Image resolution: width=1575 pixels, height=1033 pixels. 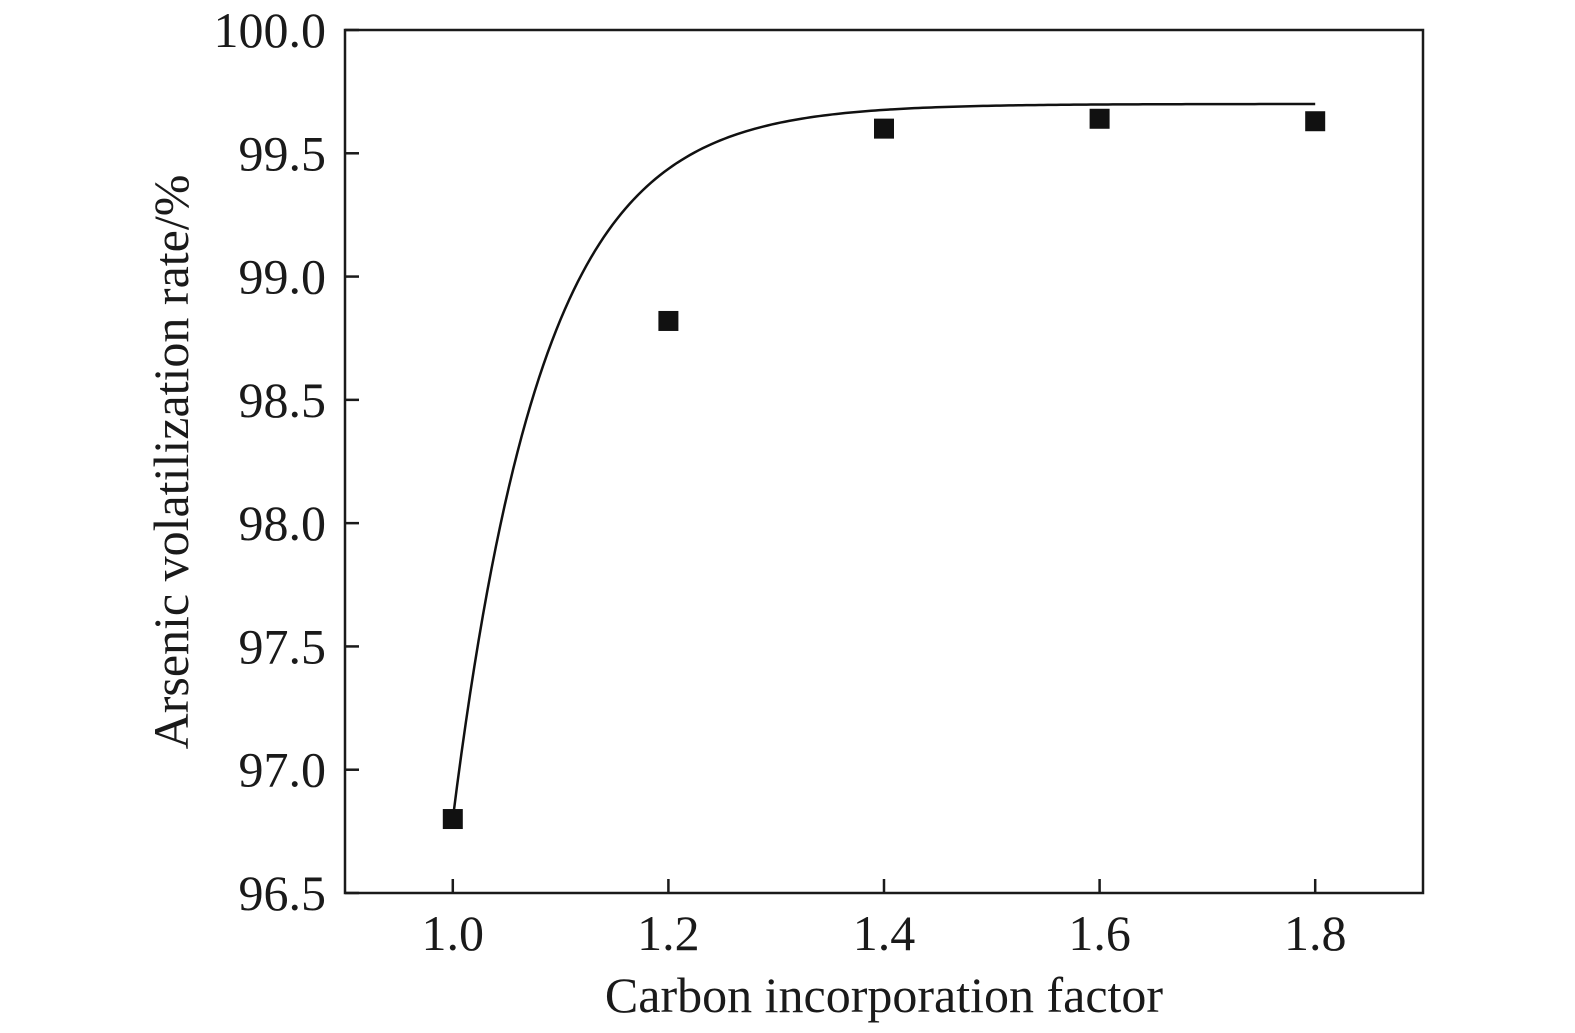 I want to click on y-tick-label: 98.0, so click(x=283, y=523).